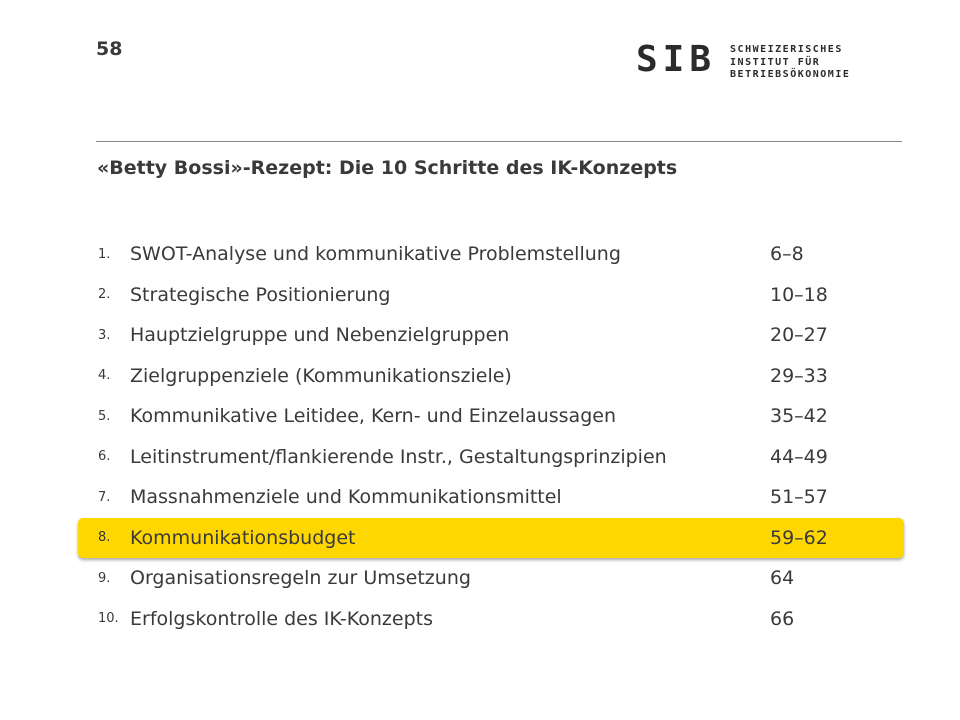  I want to click on item-number: 10., so click(108, 619).